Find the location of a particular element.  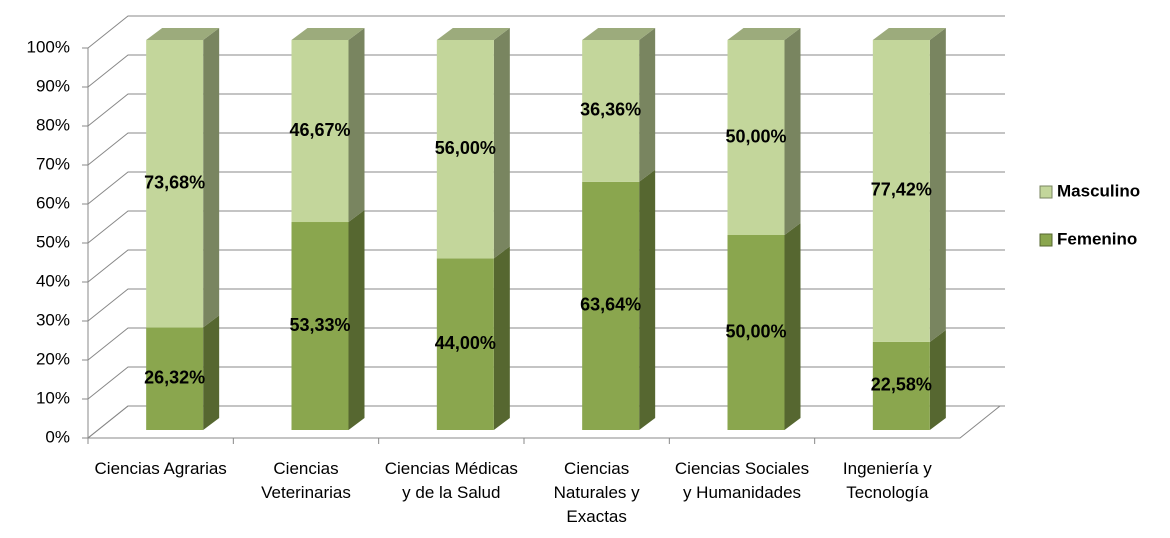

y-tick-label: 70% is located at coordinates (53, 163).